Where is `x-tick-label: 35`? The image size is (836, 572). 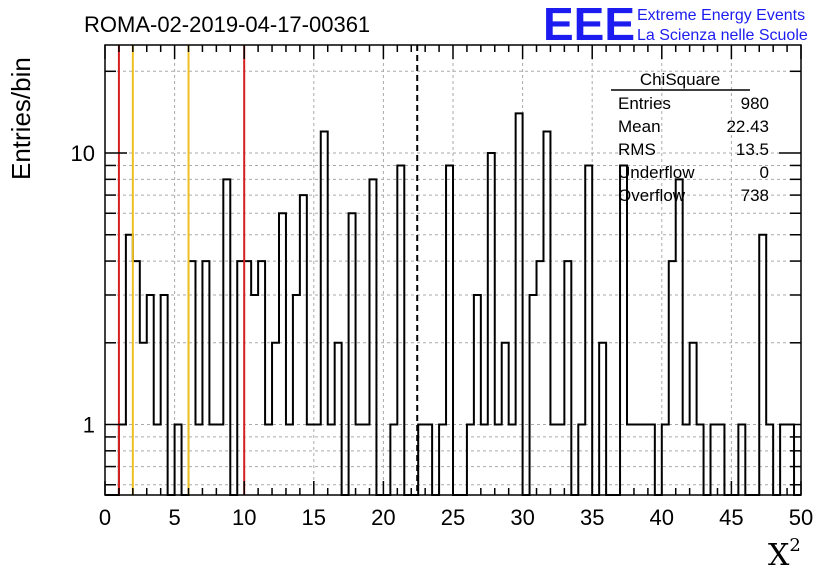 x-tick-label: 35 is located at coordinates (592, 517).